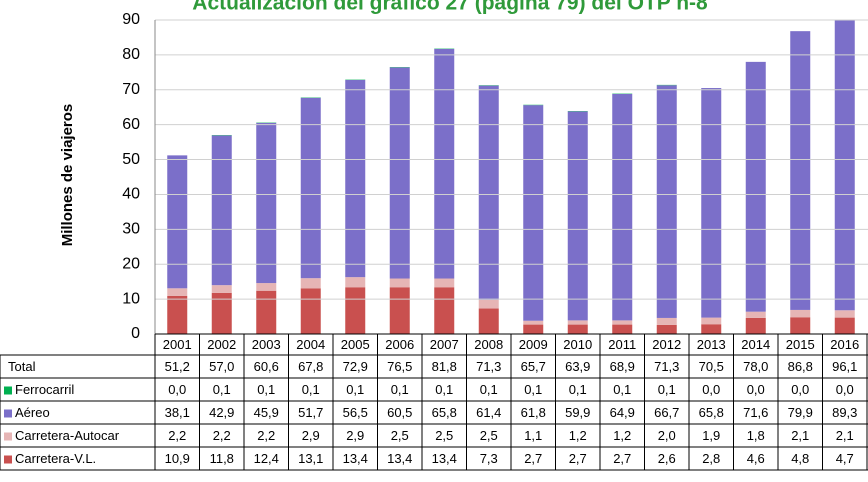 The image size is (868, 482). Describe the element at coordinates (711, 344) in the screenshot. I see `x-tick-label: 2013` at that location.